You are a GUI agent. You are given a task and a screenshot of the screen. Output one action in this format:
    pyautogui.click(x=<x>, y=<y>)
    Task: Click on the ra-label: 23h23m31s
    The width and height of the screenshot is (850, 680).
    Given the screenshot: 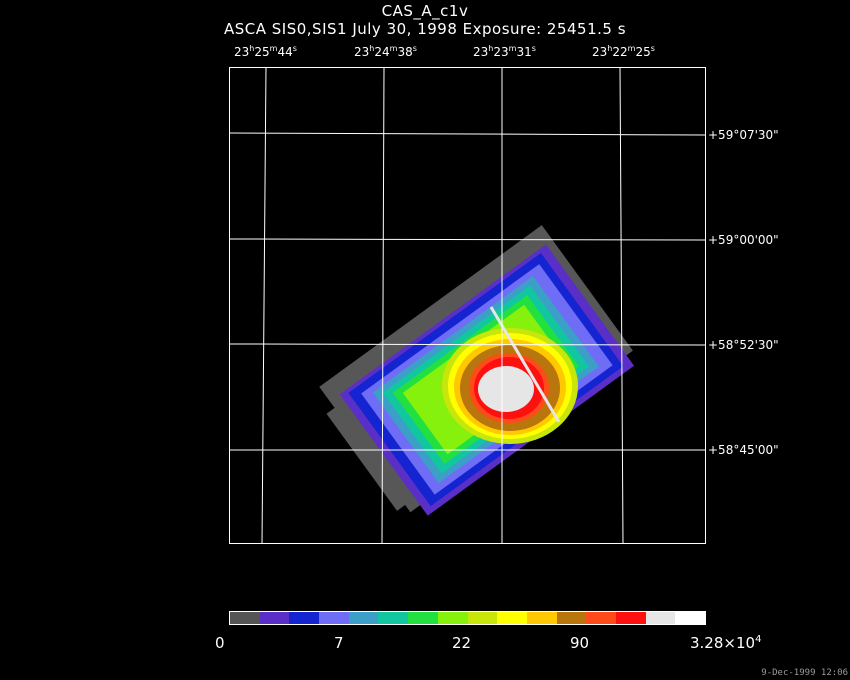 What is the action you would take?
    pyautogui.click(x=504, y=51)
    